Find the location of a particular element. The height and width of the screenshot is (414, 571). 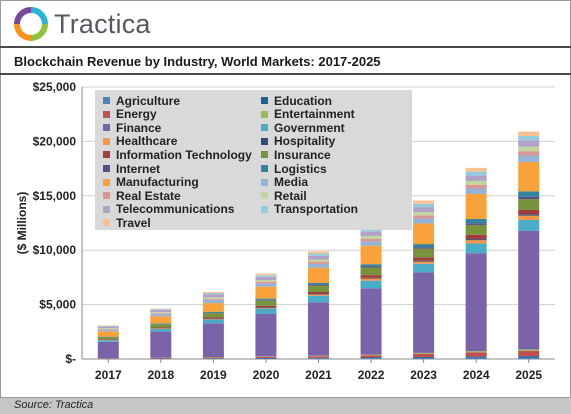

bar-energy-2020 is located at coordinates (266, 357).